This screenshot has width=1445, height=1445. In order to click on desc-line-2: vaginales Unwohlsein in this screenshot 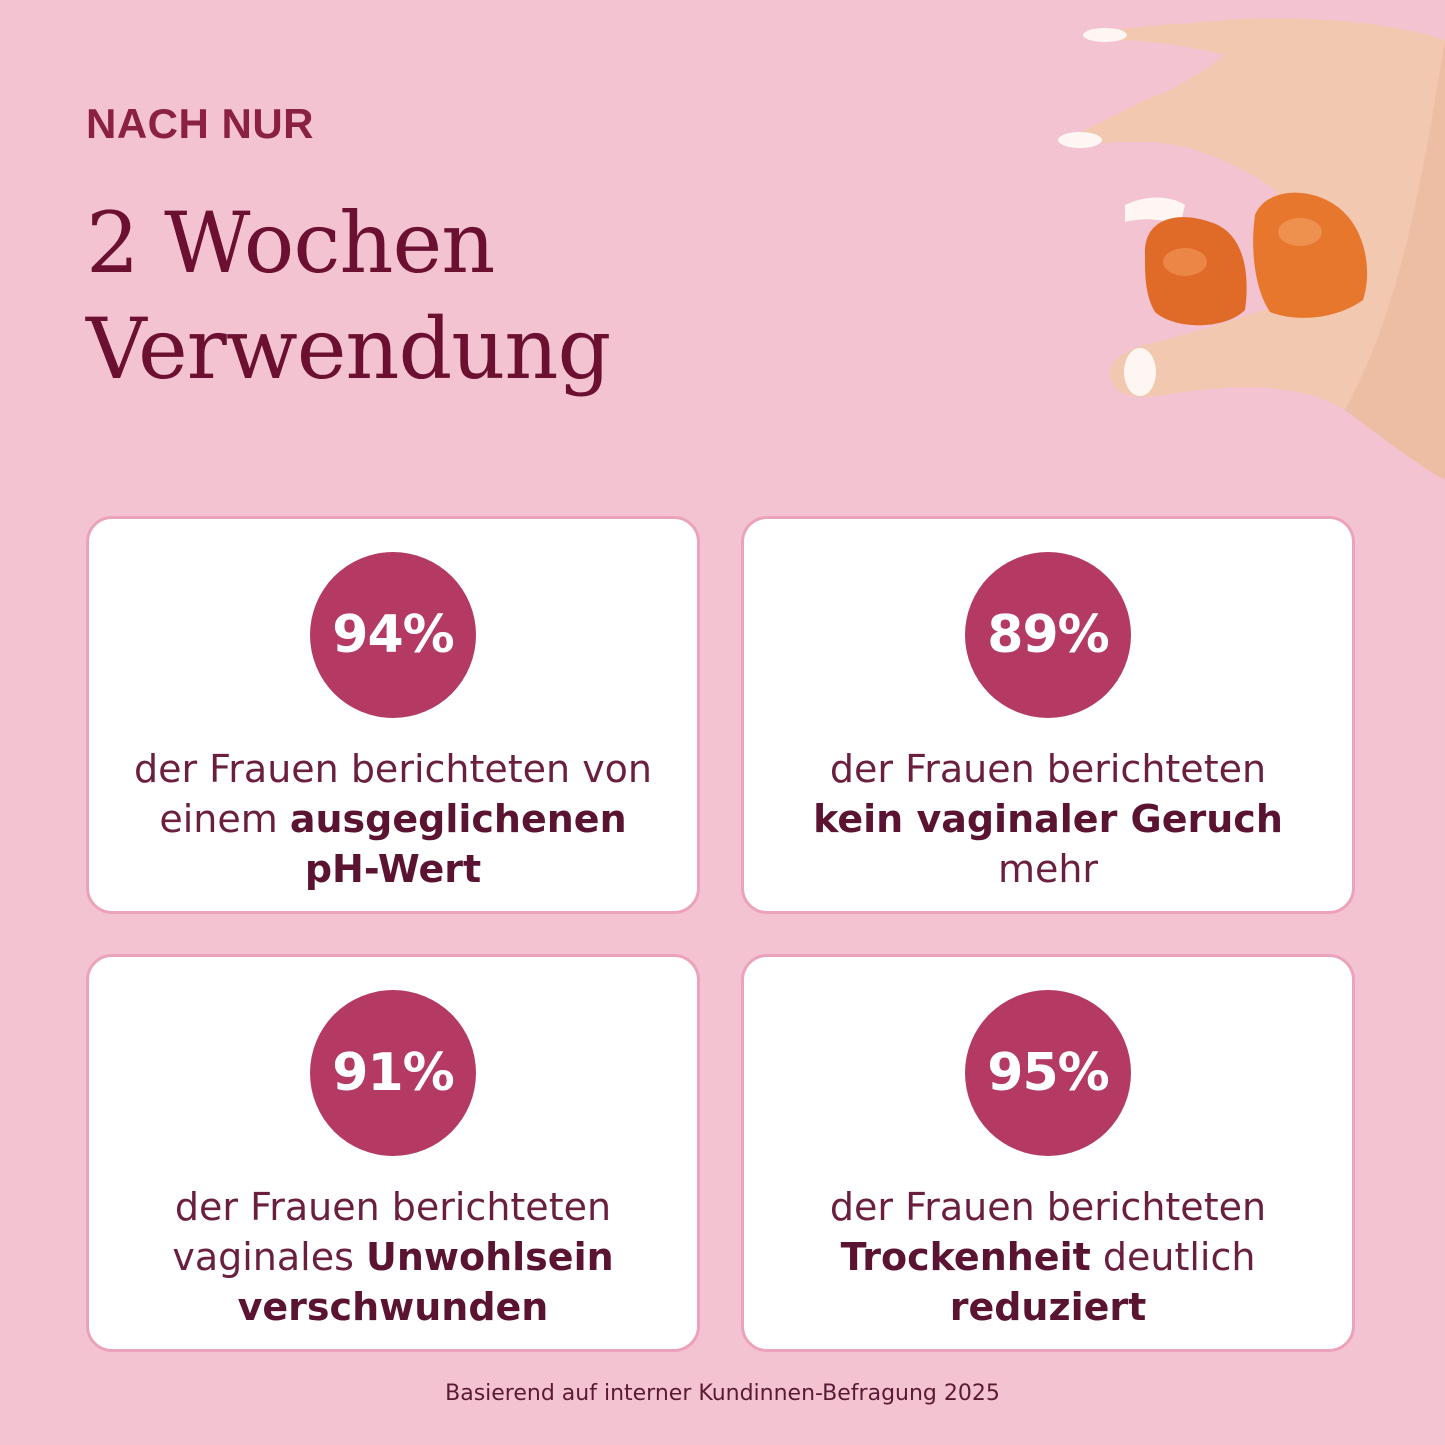, I will do `click(393, 1257)`.